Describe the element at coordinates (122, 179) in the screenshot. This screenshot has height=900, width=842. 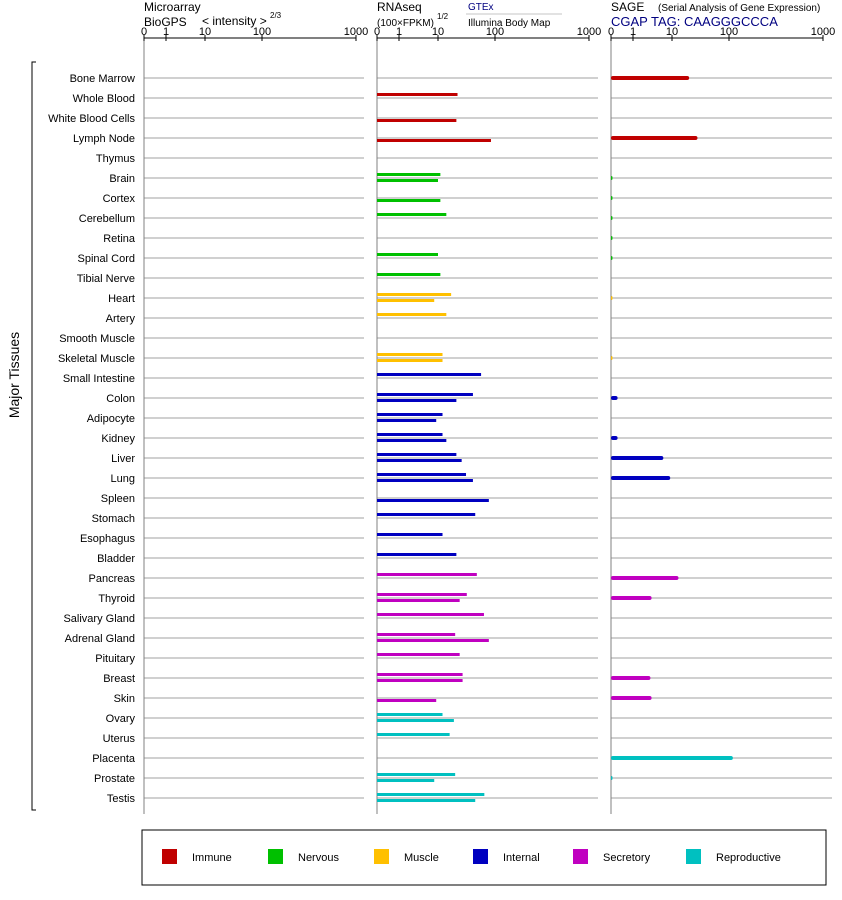
I see `tissue-label: Brain` at that location.